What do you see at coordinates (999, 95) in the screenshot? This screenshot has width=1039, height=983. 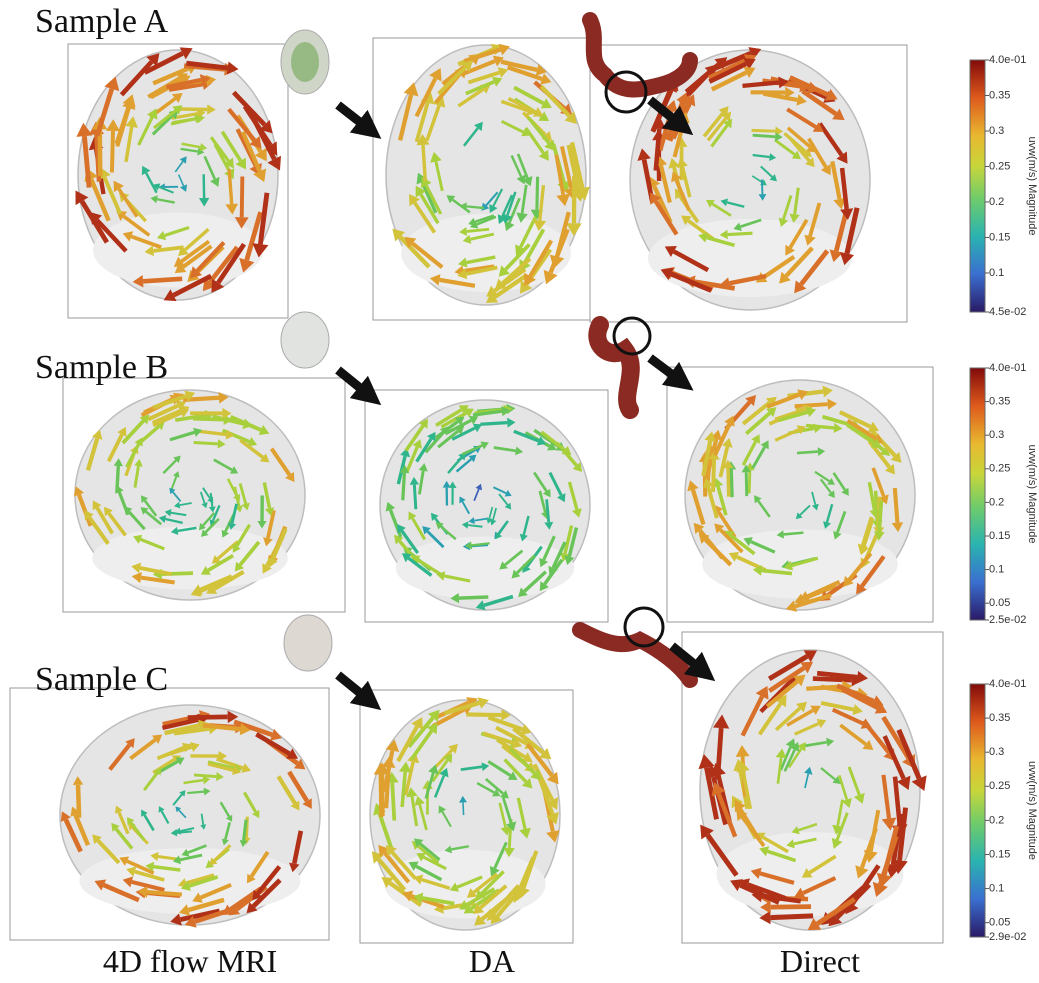 I see `colorbar-tick-label: 0.35` at bounding box center [999, 95].